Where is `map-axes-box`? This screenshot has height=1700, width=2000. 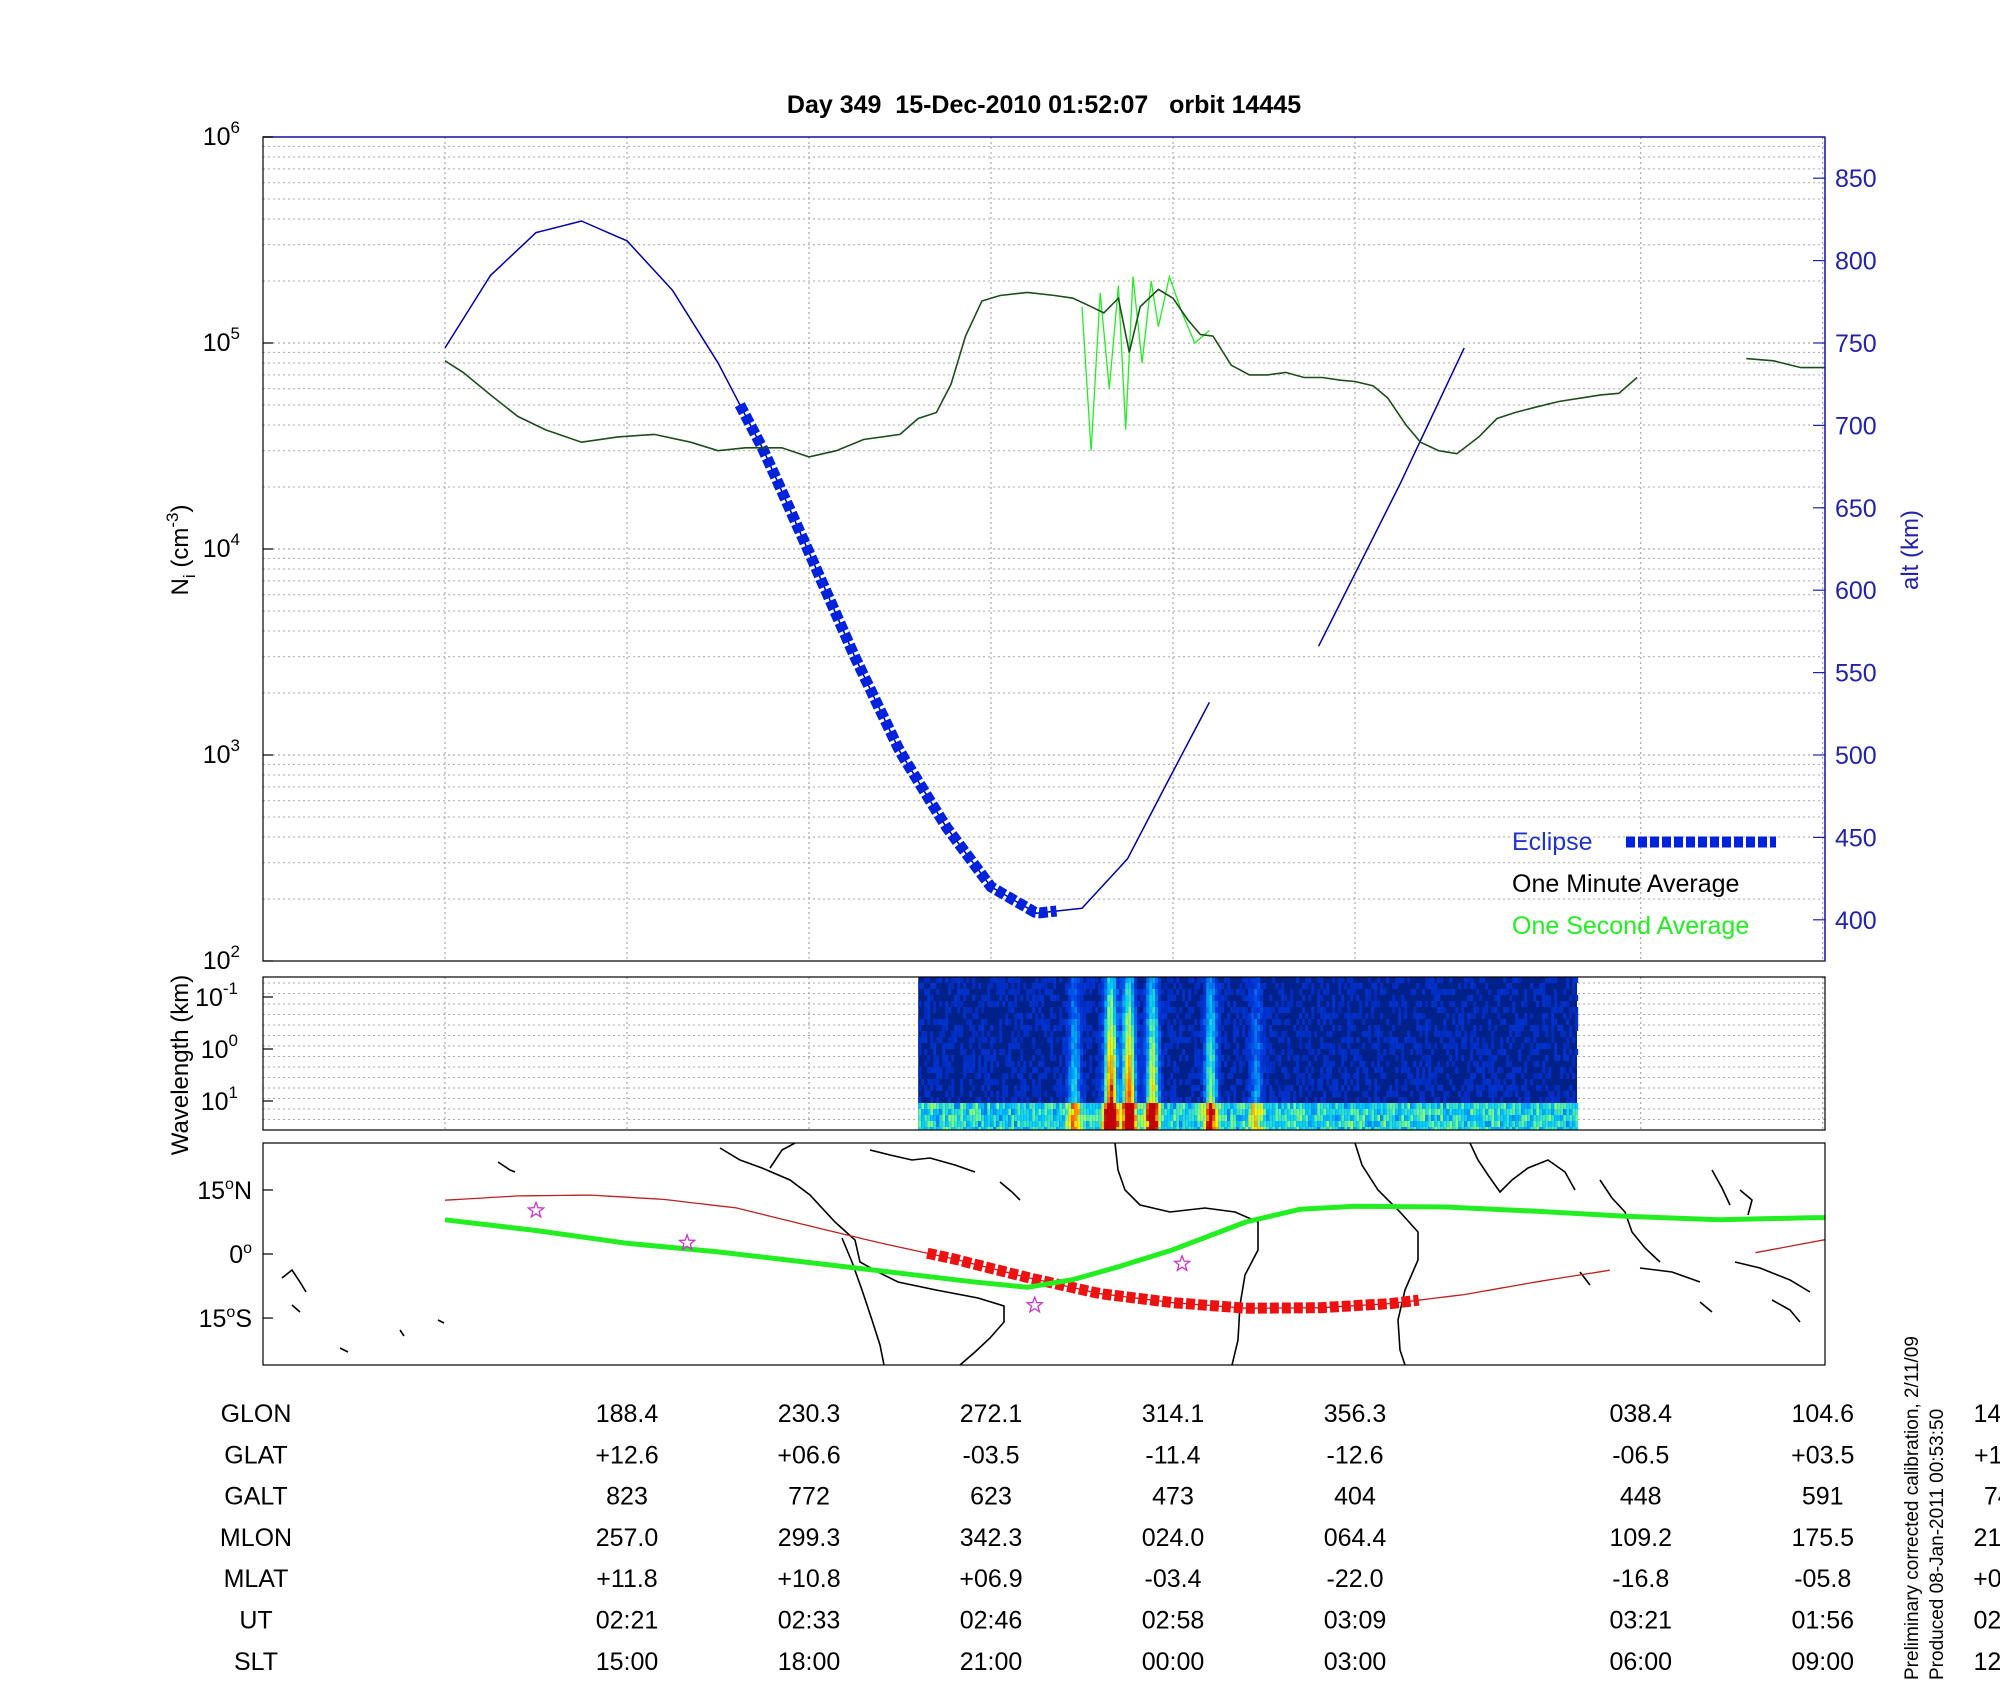
map-axes-box is located at coordinates (1044, 1254).